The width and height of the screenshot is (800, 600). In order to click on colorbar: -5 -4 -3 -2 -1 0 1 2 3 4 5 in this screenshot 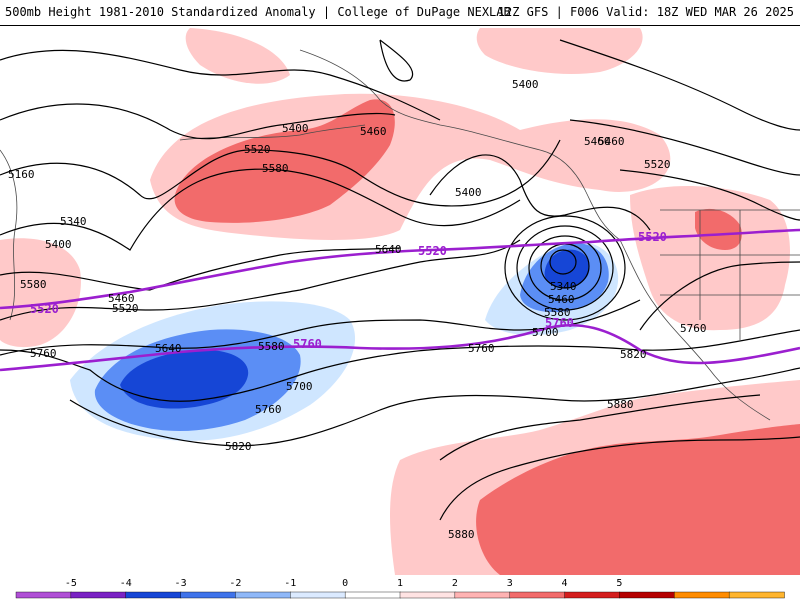, I will do `click(400, 587)`.